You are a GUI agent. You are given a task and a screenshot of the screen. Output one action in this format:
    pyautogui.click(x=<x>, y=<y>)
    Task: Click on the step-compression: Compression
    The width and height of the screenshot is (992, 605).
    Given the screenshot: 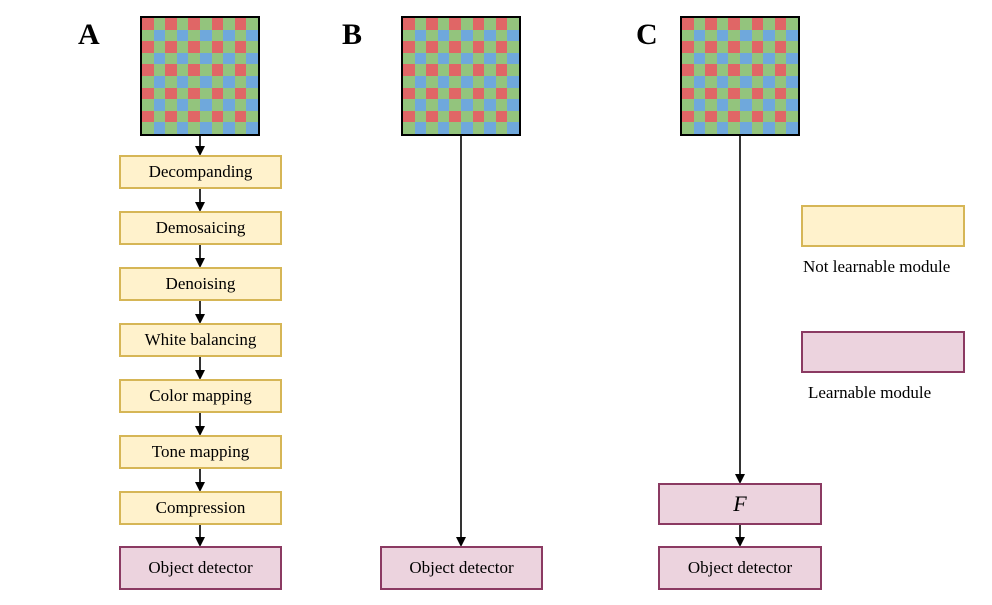 What is the action you would take?
    pyautogui.click(x=200, y=508)
    